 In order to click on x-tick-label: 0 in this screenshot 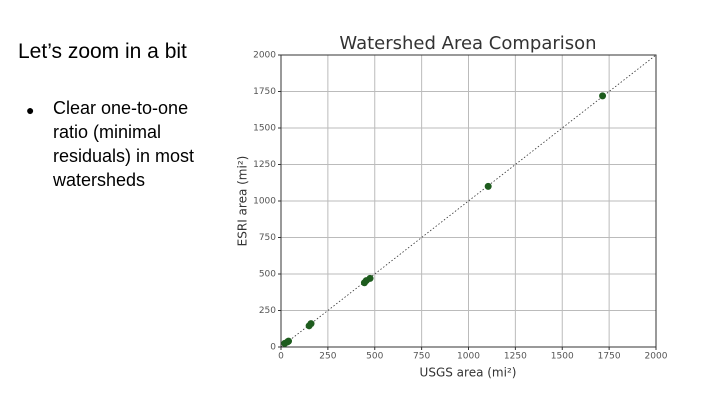, I will do `click(281, 357)`.